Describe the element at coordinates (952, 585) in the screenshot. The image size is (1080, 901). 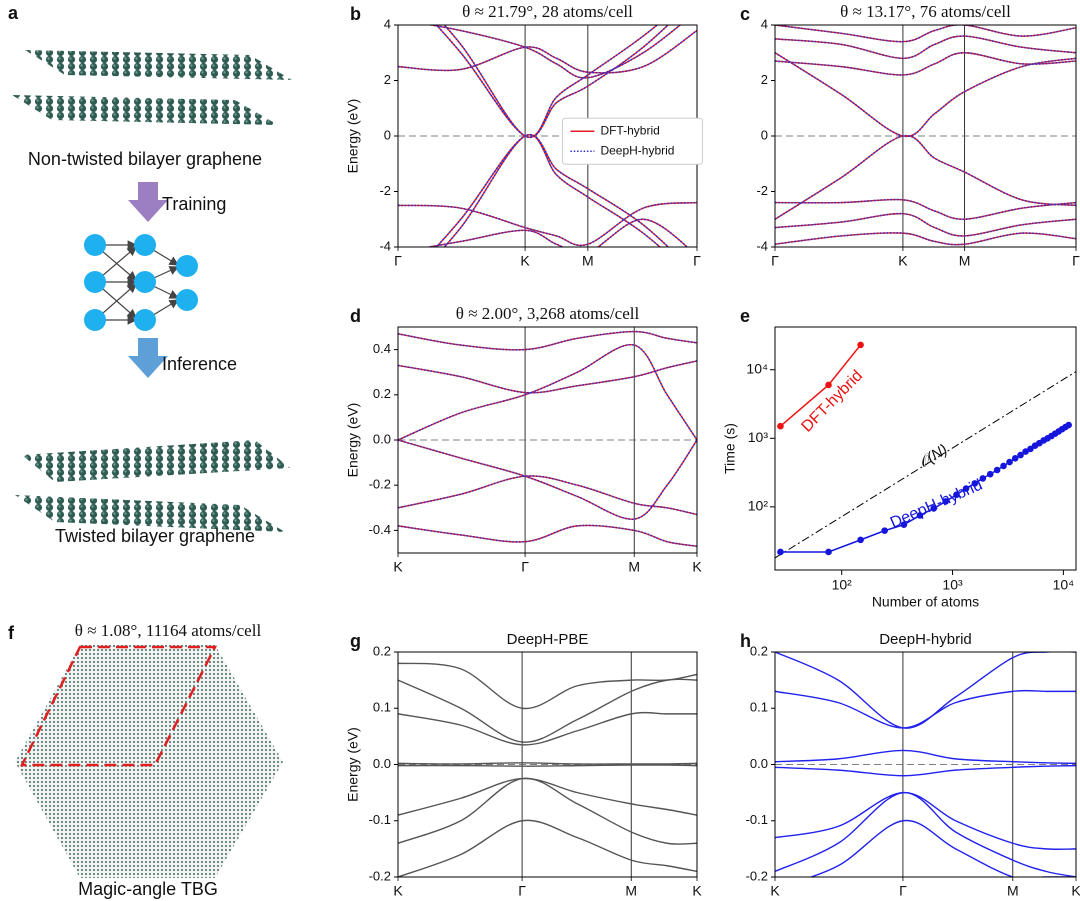
I see `x-tick-label: 10³` at that location.